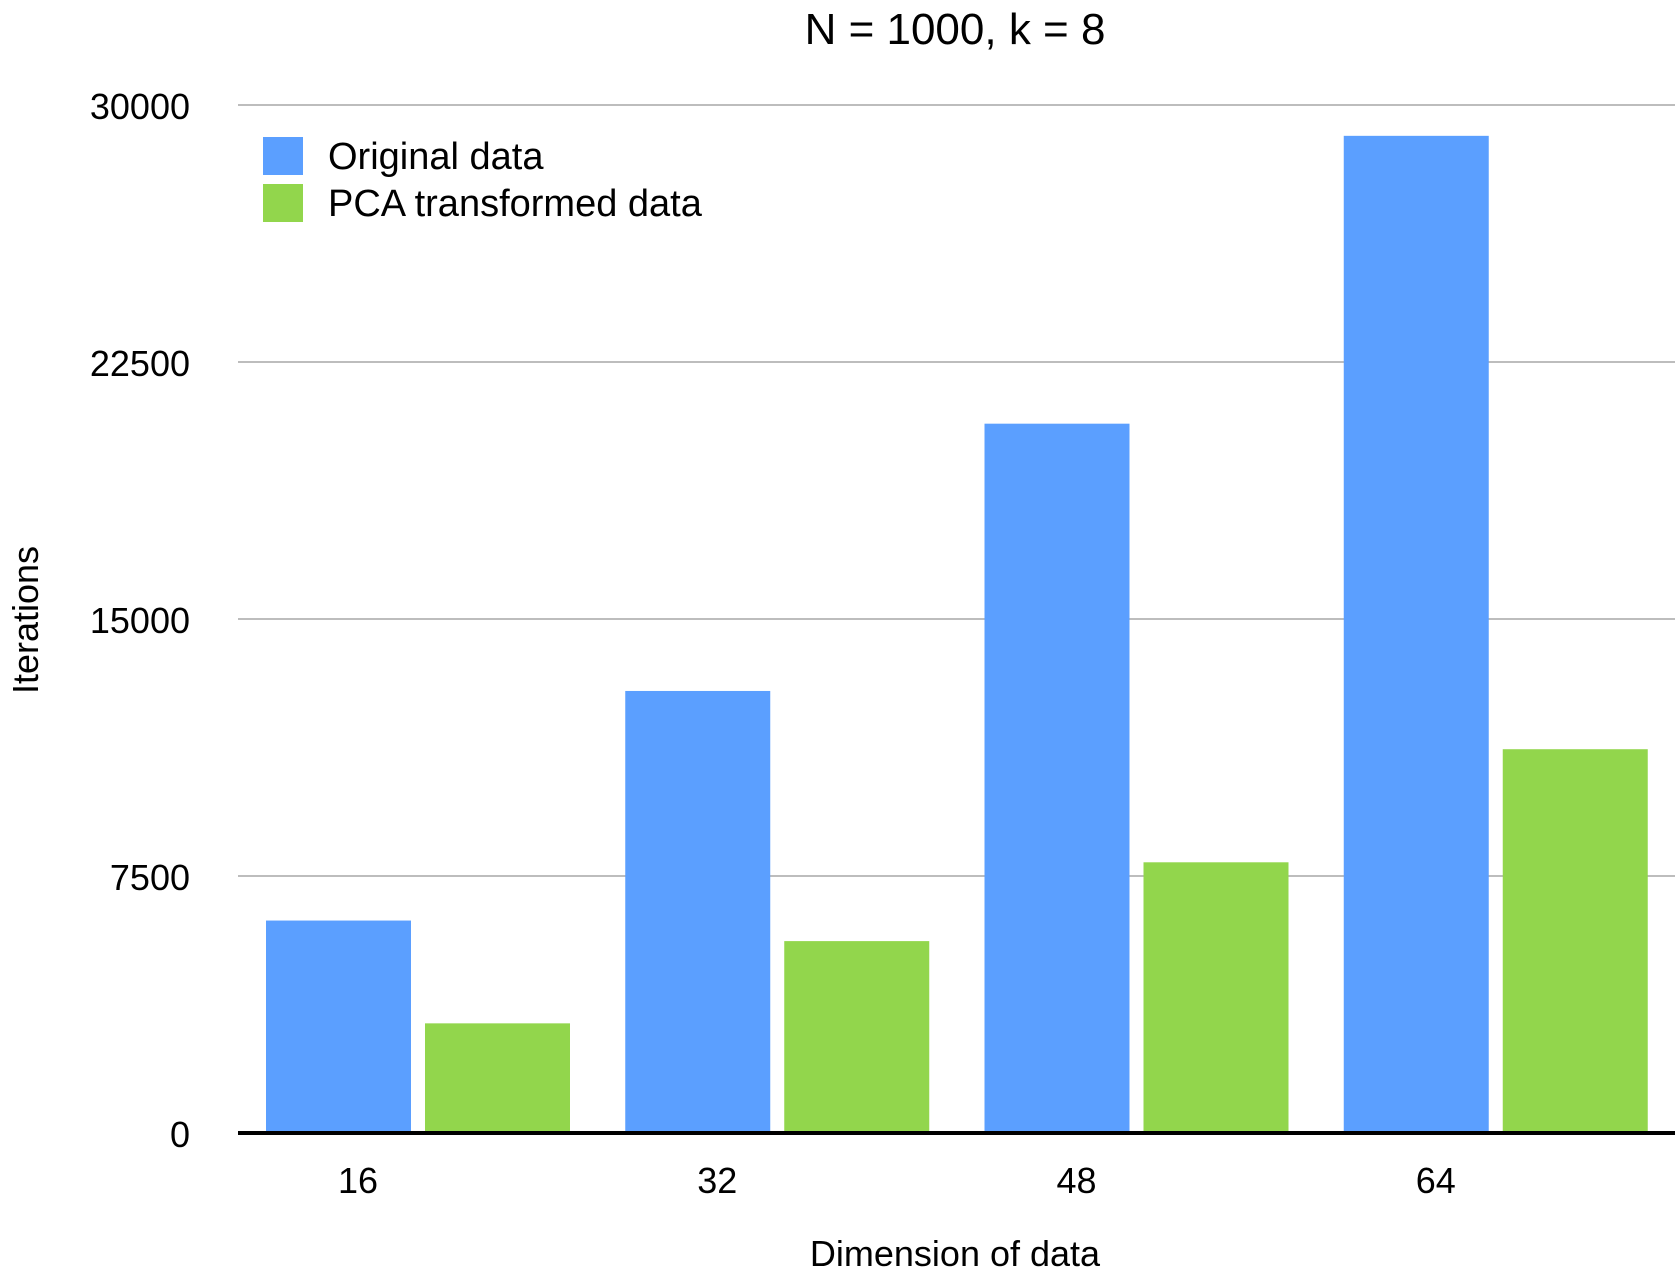  Describe the element at coordinates (436, 157) in the screenshot. I see `legend-label-0: Original data` at that location.